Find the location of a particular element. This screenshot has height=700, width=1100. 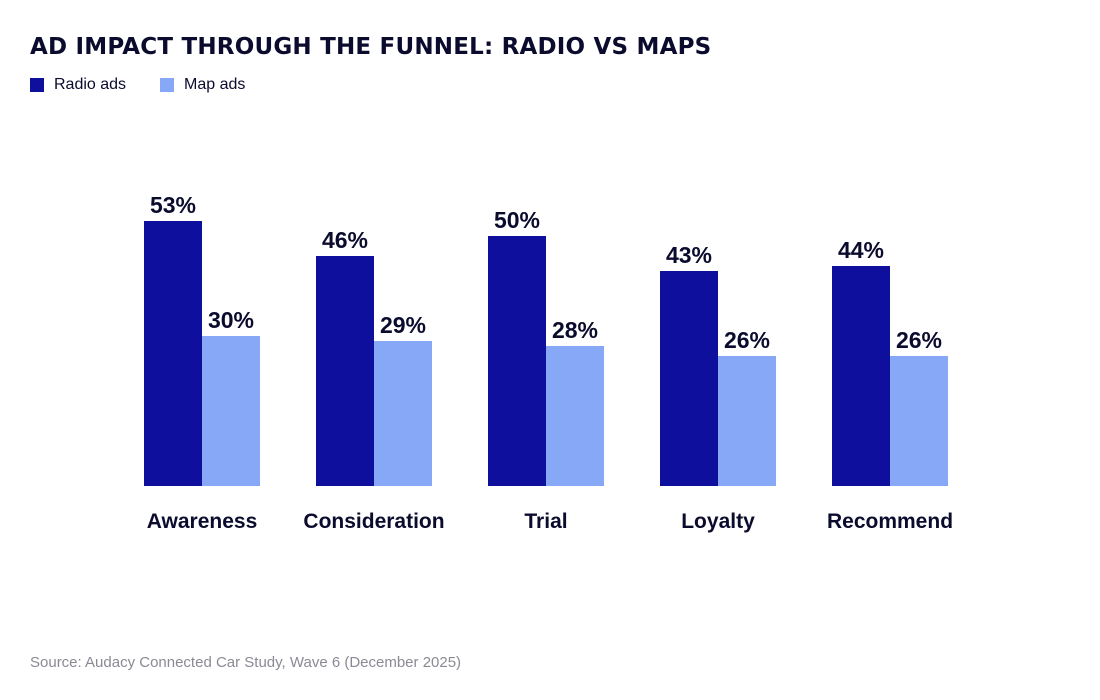

bar-radio-ads-trial is located at coordinates (517, 361).